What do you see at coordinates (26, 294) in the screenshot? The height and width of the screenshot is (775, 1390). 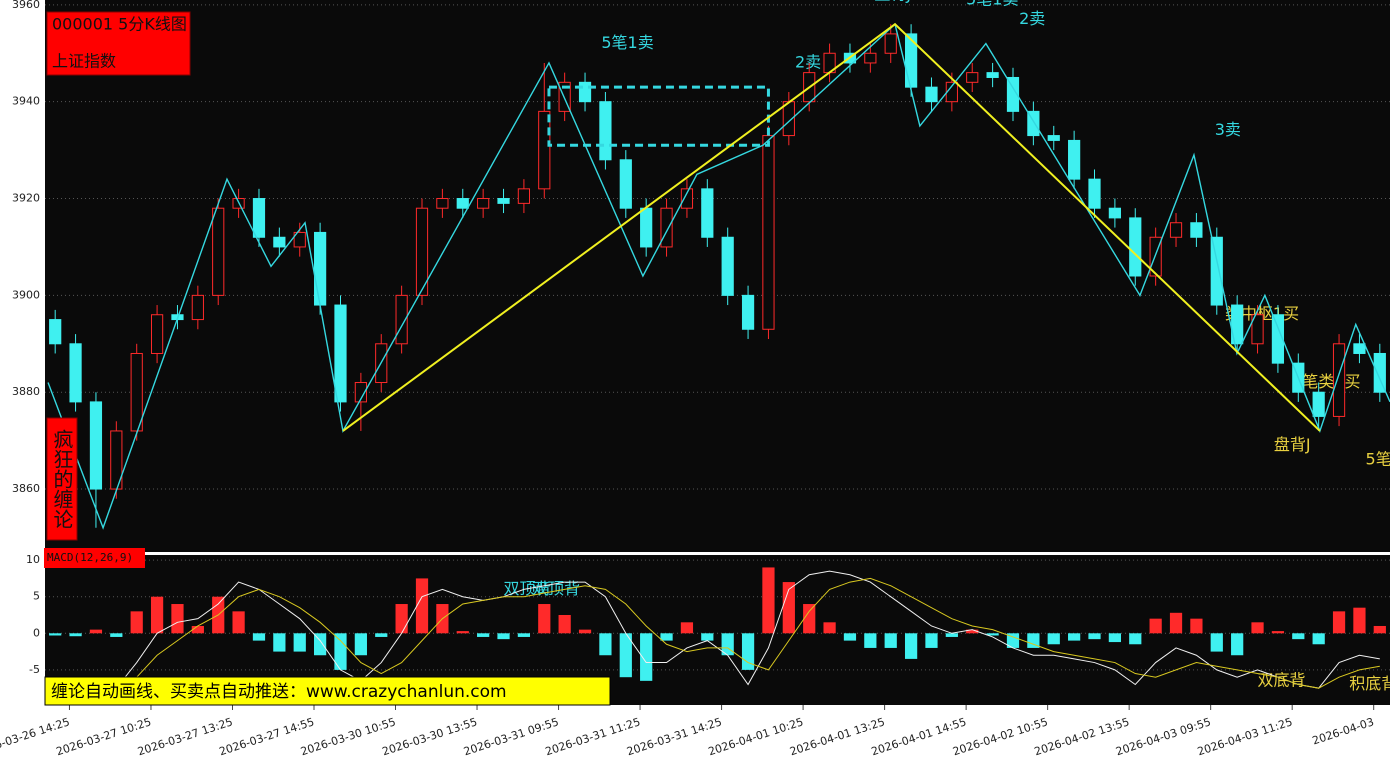 I see `y-tick-label: 3900` at bounding box center [26, 294].